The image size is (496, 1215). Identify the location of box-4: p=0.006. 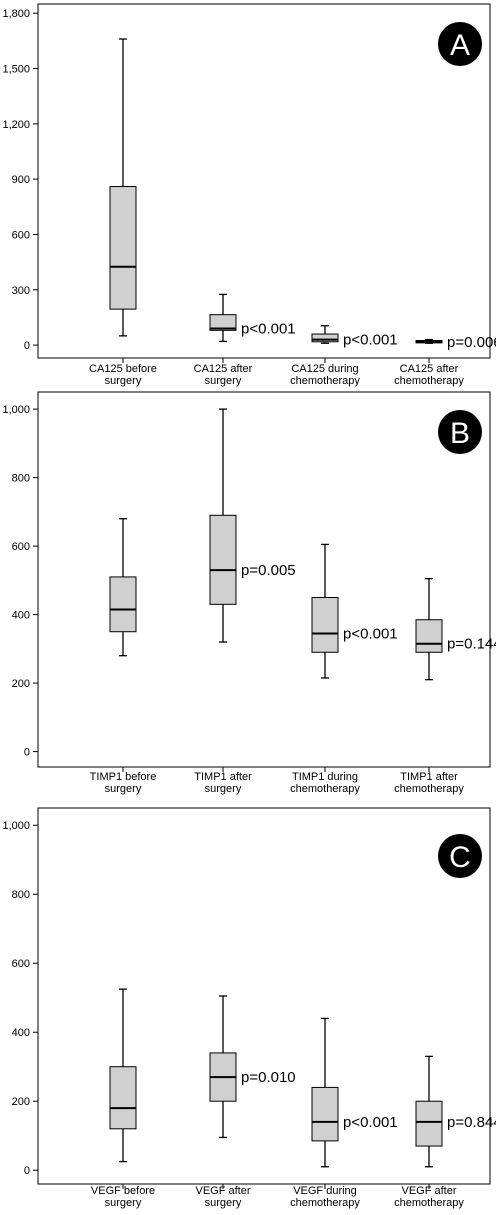
(455, 342).